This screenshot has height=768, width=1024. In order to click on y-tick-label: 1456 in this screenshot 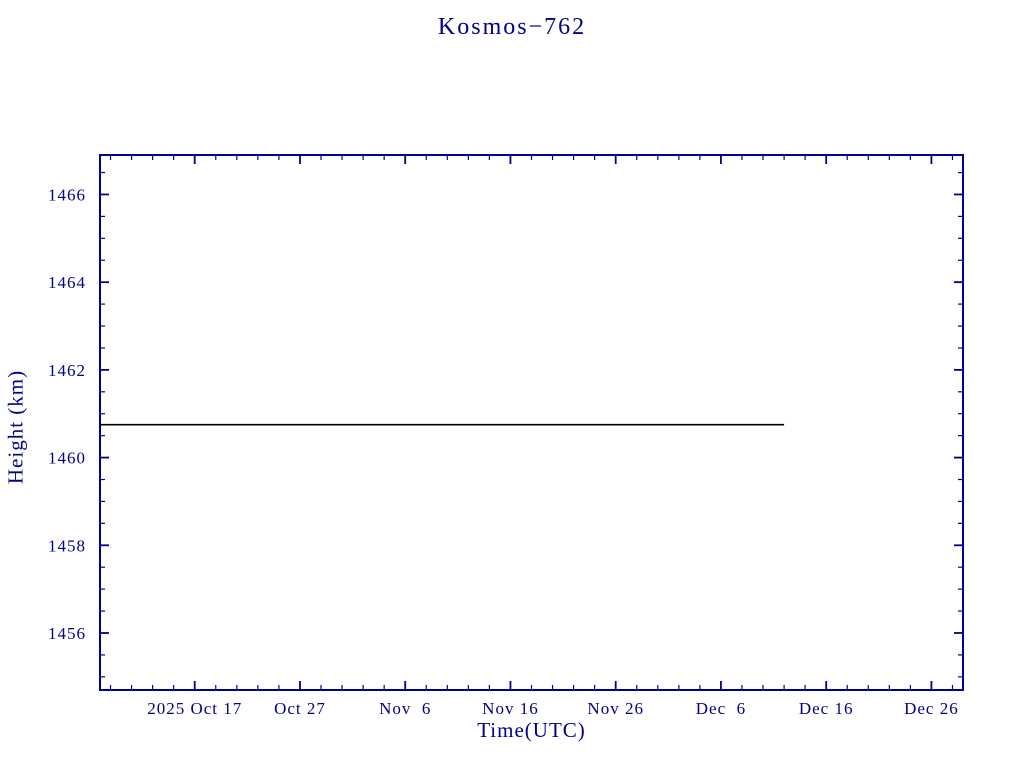, I will do `click(67, 633)`.